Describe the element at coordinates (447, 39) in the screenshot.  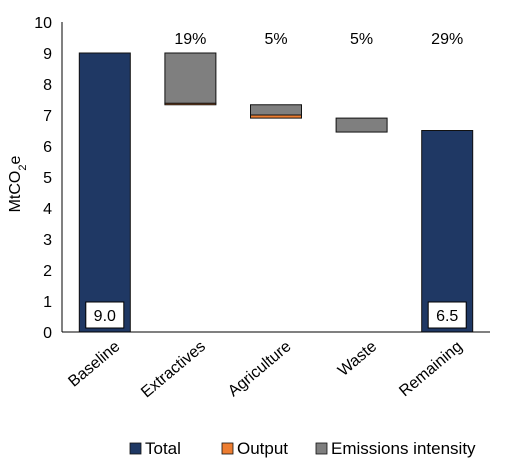
I see `percent-label: 29%` at that location.